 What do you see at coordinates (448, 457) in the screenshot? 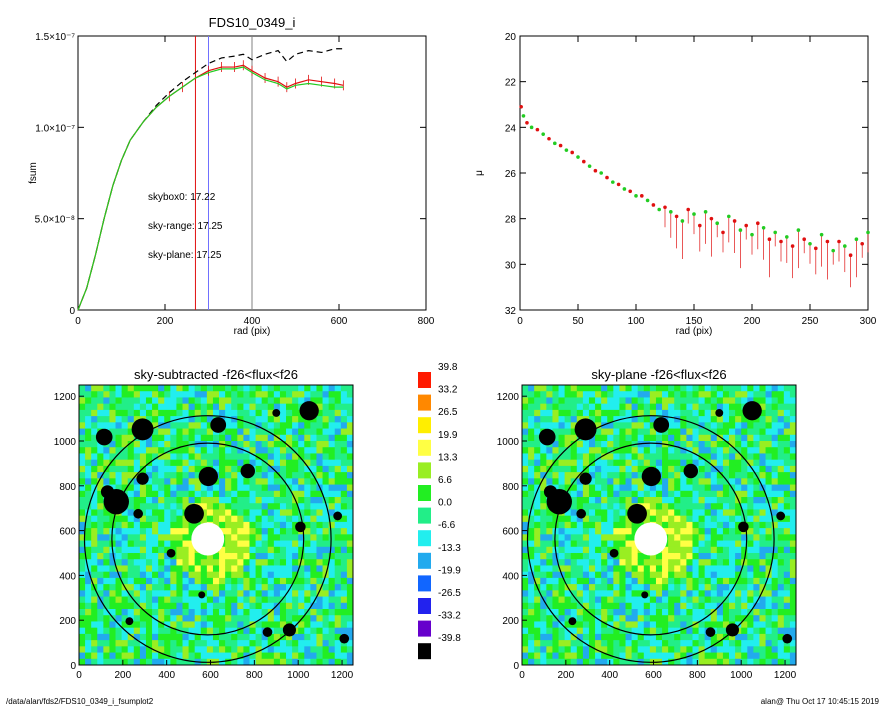
I see `colorbar-label: 13.3` at bounding box center [448, 457].